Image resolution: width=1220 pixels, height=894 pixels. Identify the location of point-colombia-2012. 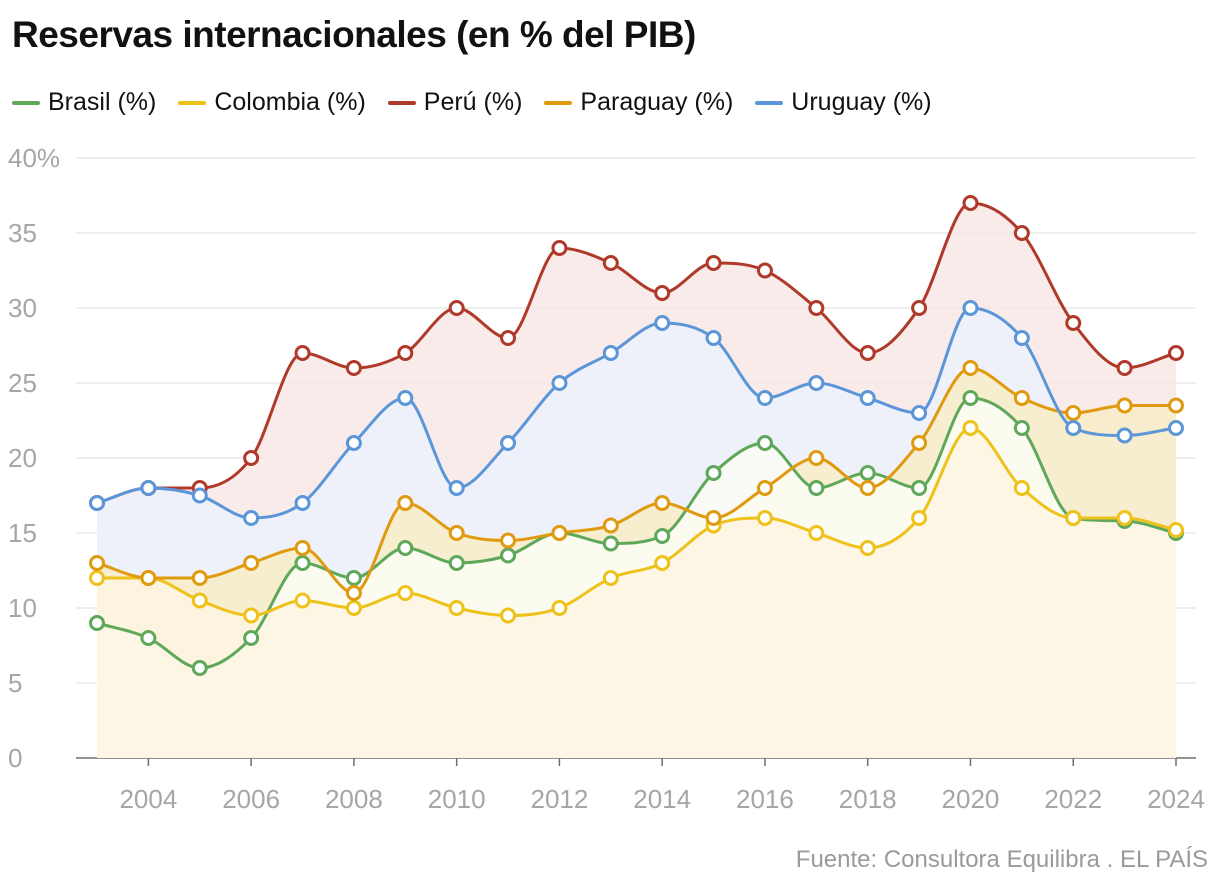
(559, 608).